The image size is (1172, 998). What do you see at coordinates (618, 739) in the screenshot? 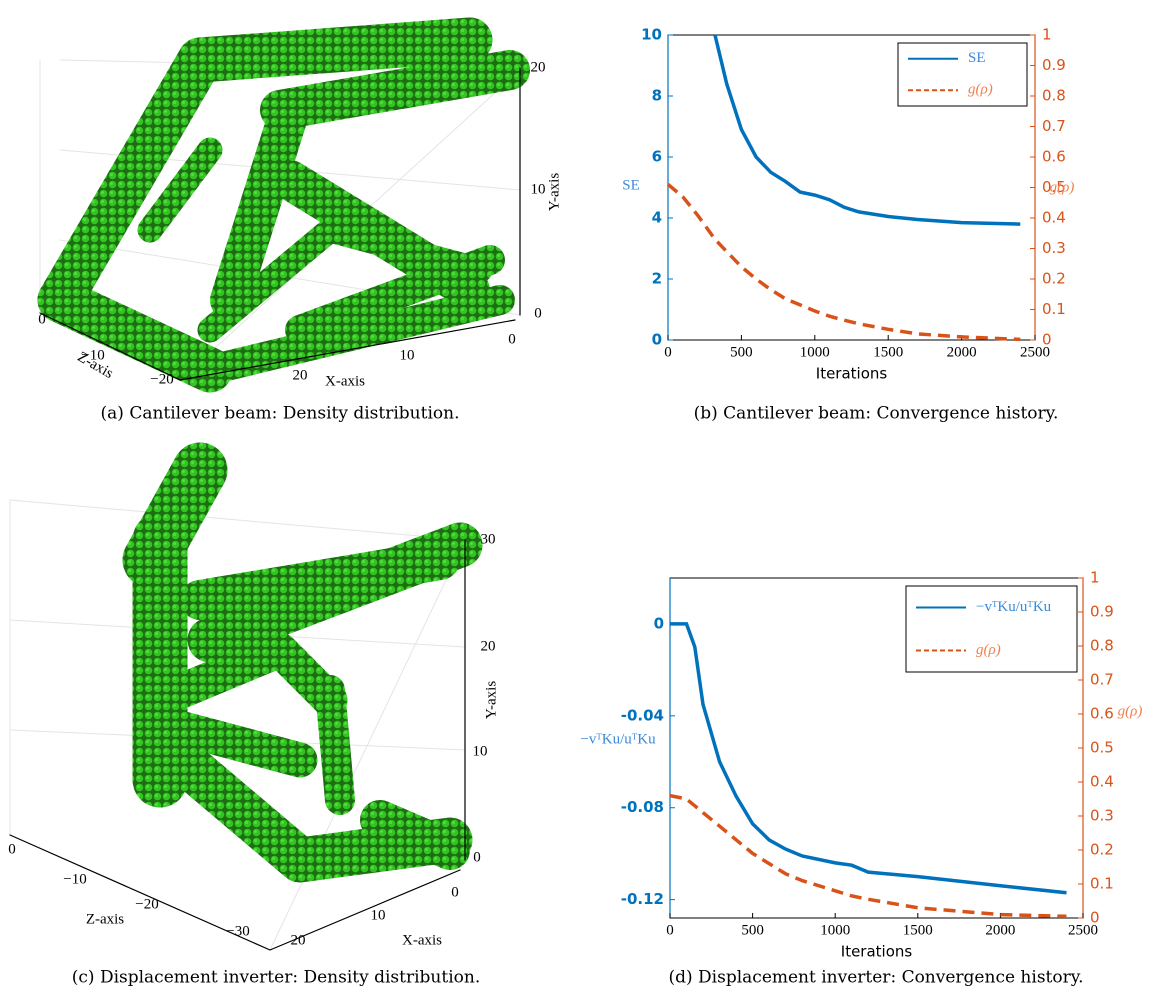
I see `y-axis-label: −vᵀKu/uᵀKu` at bounding box center [618, 739].